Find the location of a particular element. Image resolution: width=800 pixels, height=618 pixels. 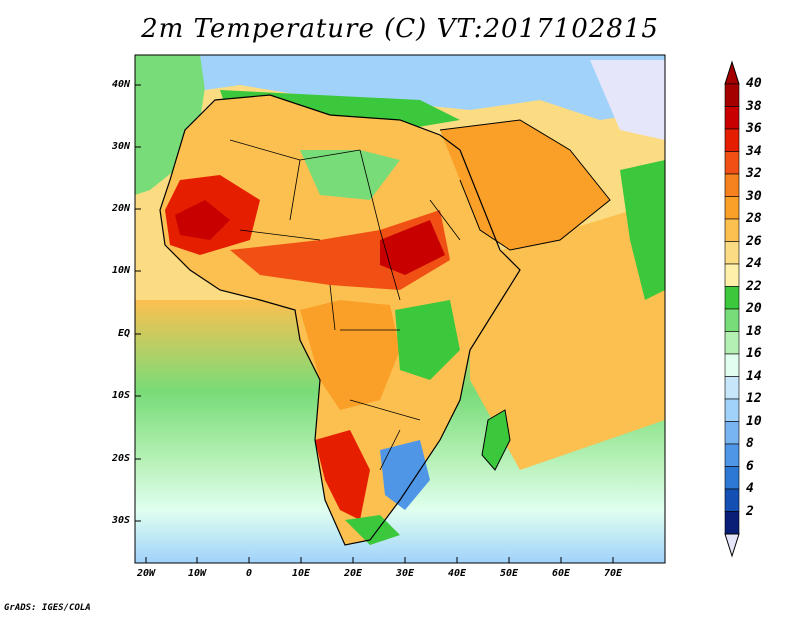

central-asia-cold is located at coordinates (627, 100).